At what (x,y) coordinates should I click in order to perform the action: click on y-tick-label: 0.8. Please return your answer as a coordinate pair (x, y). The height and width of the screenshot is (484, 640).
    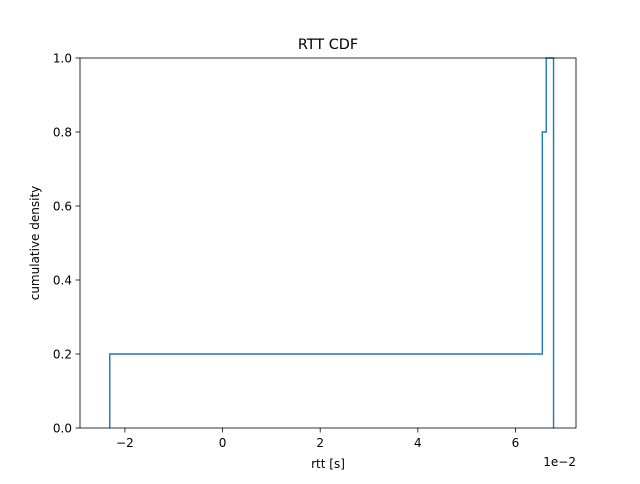
    Looking at the image, I should click on (62, 132).